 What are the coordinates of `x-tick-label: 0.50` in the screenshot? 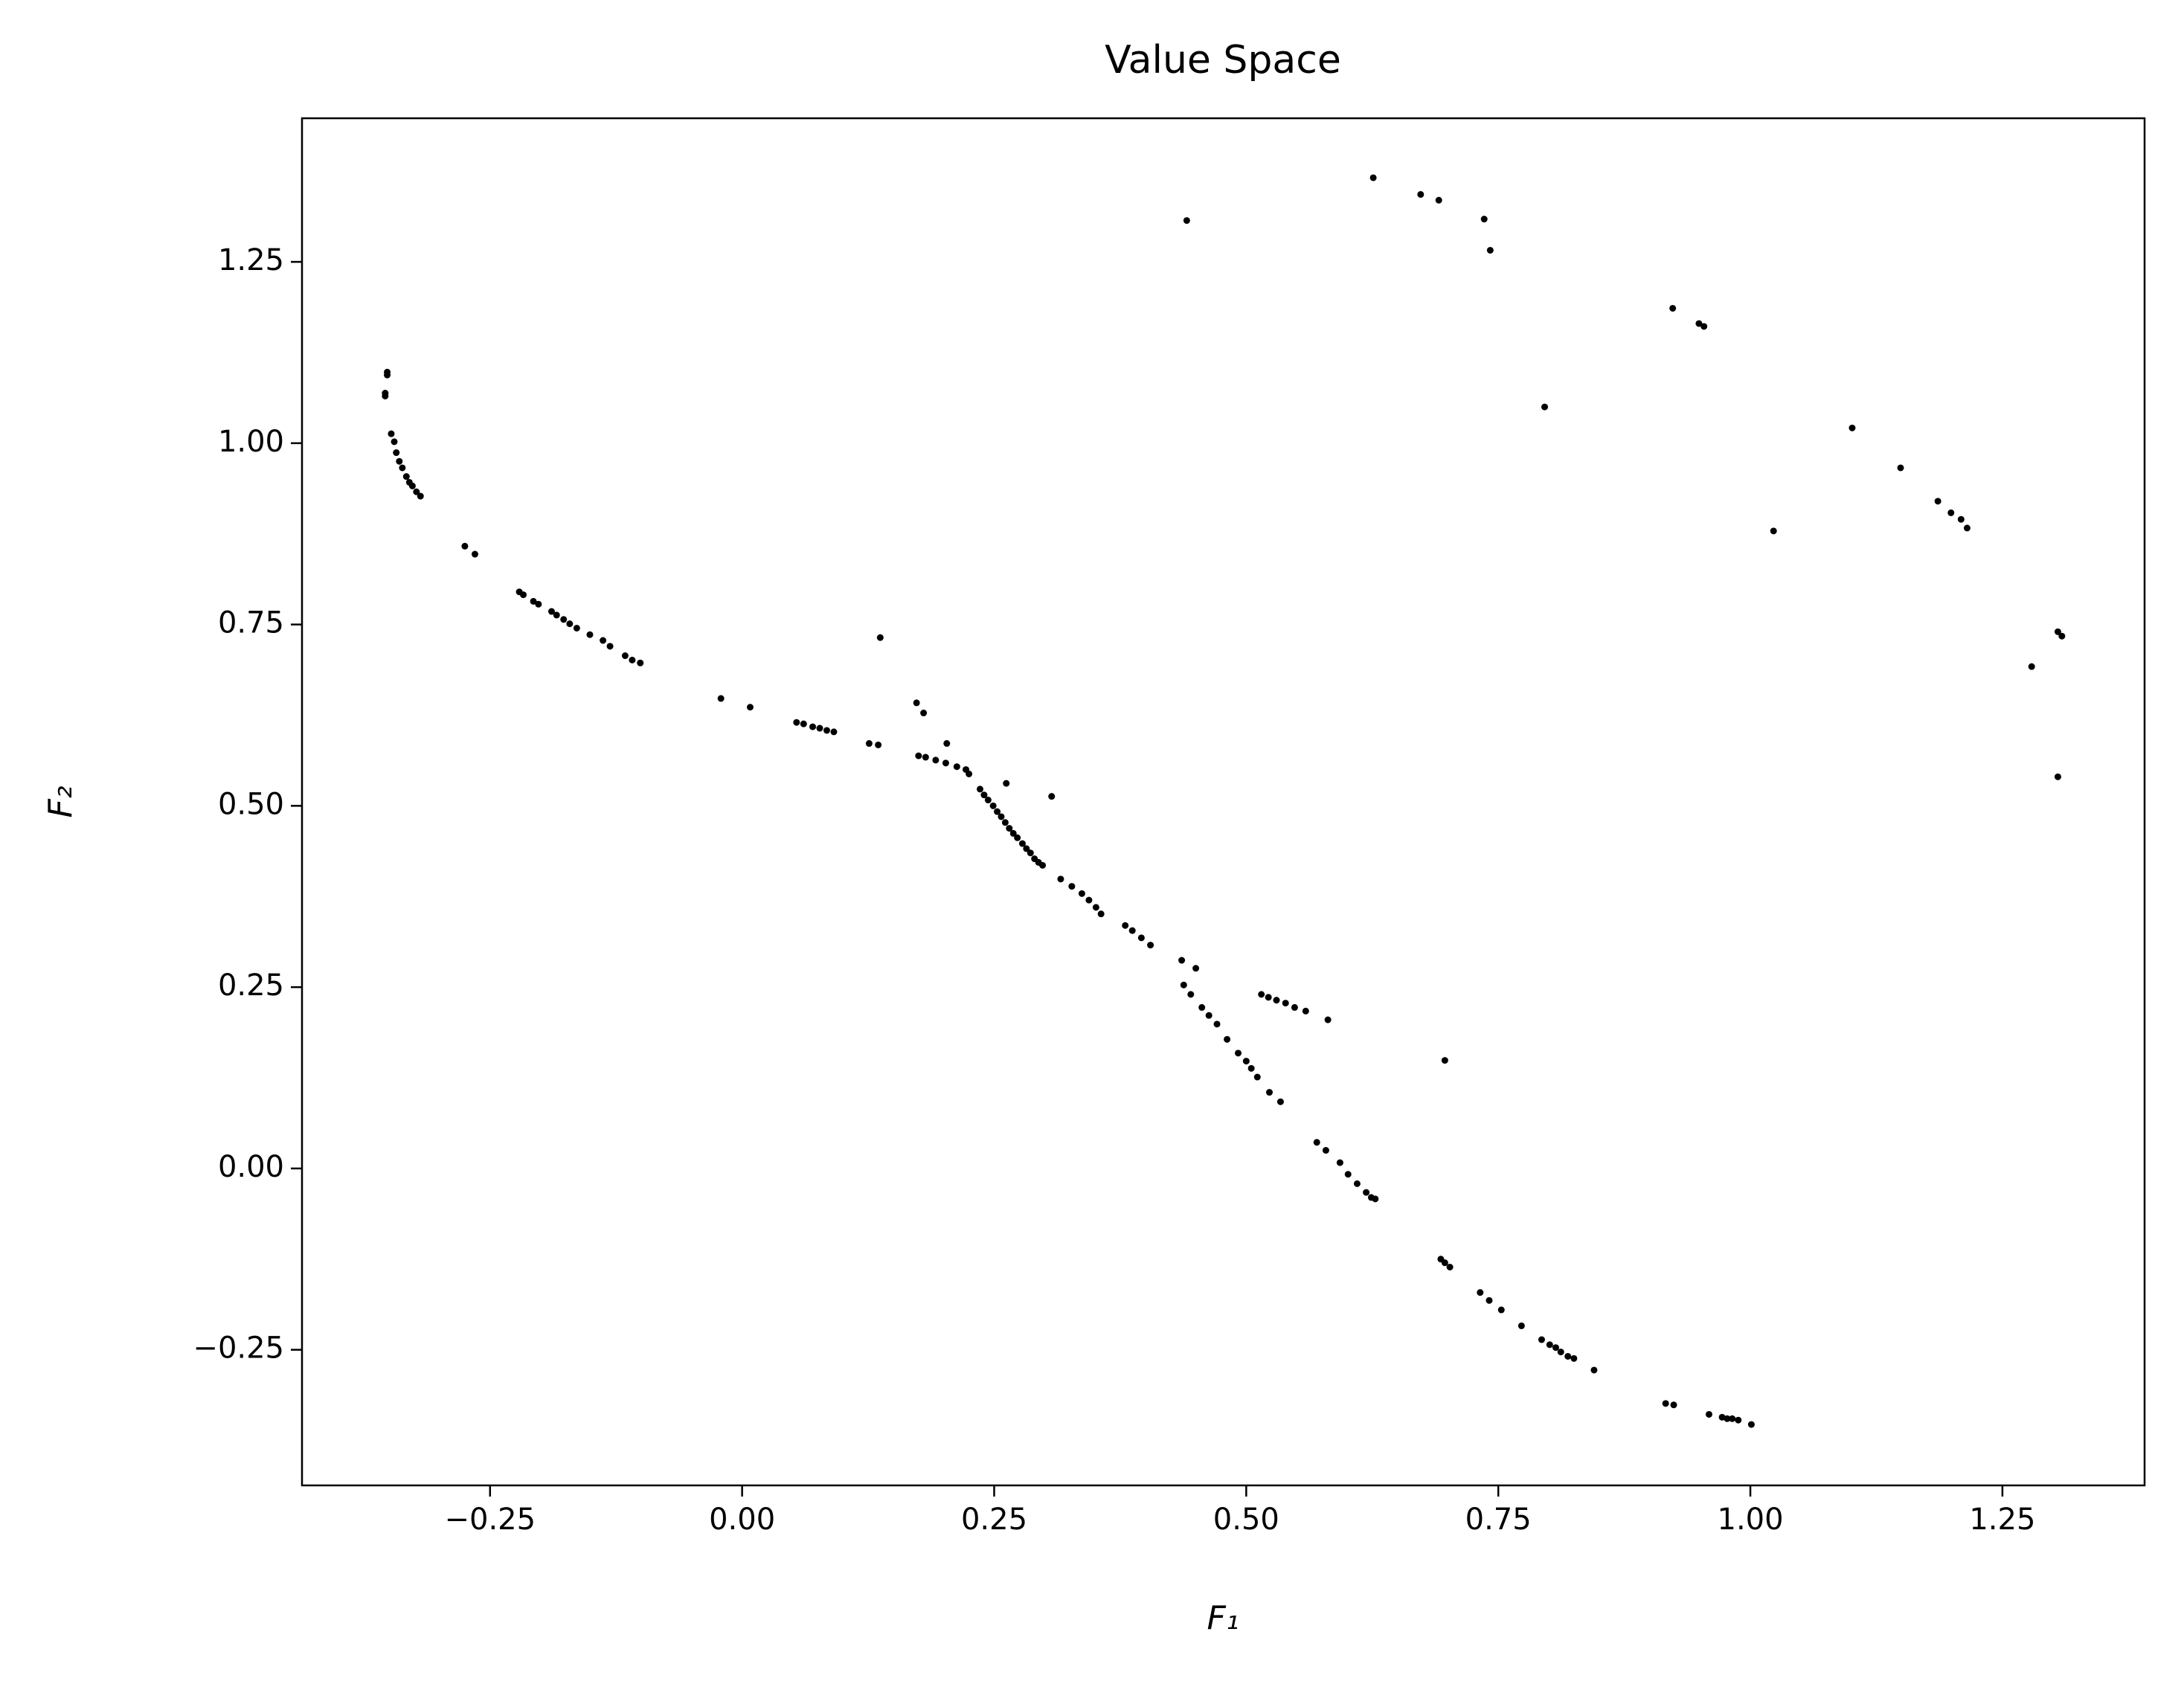 It's located at (1246, 1520).